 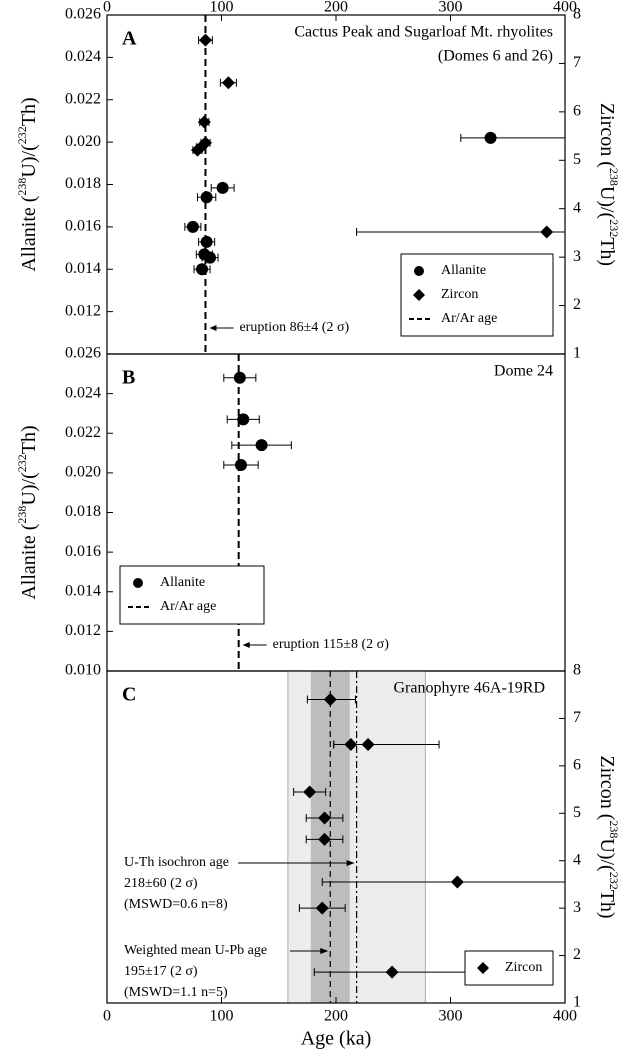 What do you see at coordinates (176, 992) in the screenshot?
I see `note: (MSWD=1.1 n=5)` at bounding box center [176, 992].